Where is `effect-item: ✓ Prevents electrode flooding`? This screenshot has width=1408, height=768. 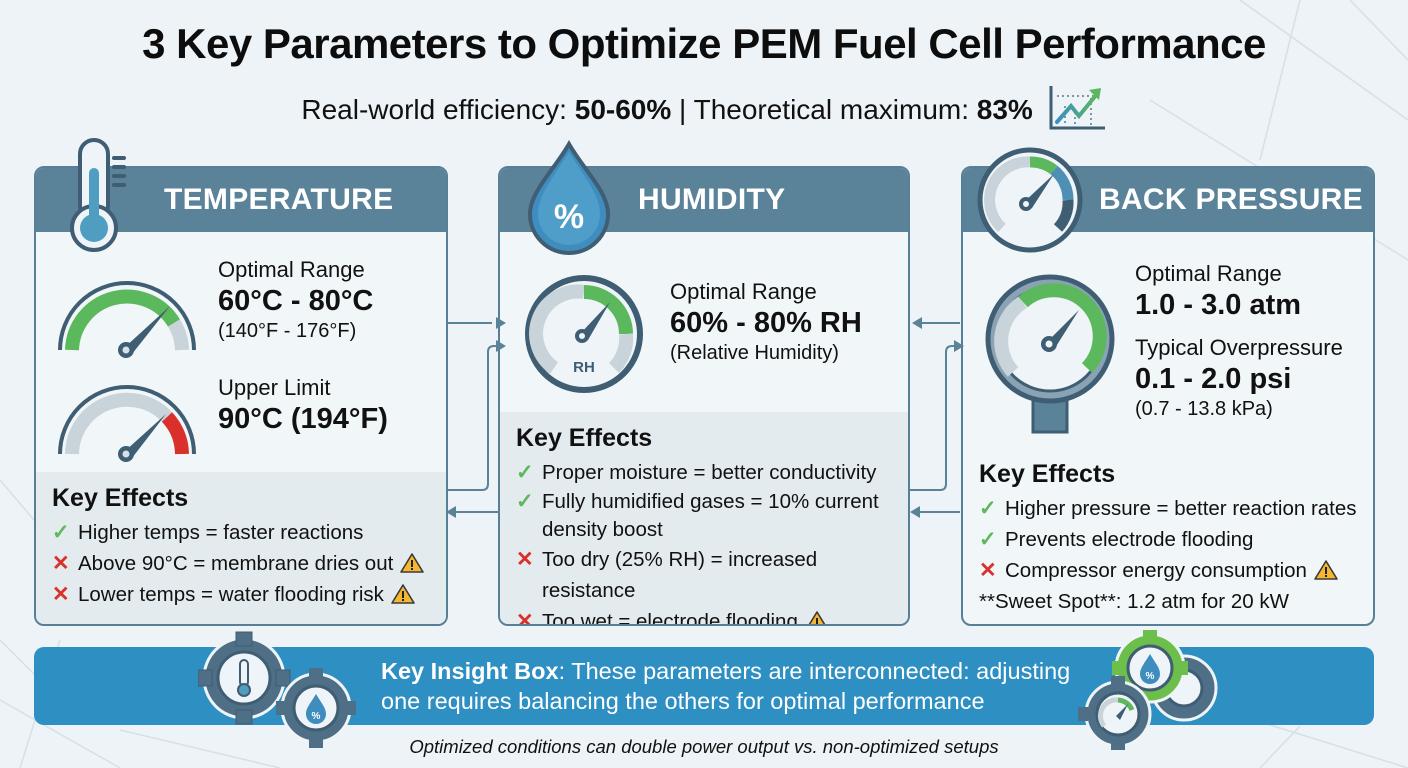
effect-item: ✓ Prevents electrode flooding is located at coordinates (1168, 539).